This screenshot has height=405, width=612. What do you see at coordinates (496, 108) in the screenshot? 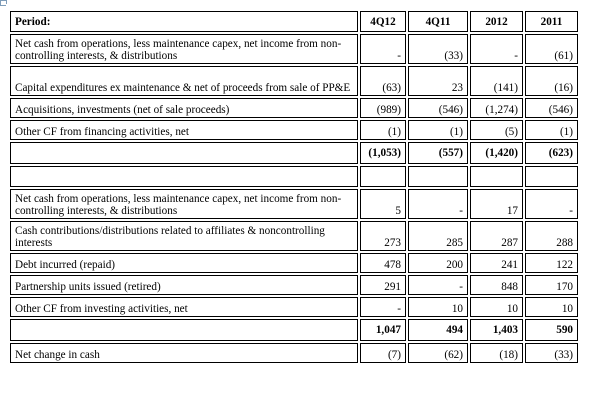
I see `cell-2012: (1,274)` at bounding box center [496, 108].